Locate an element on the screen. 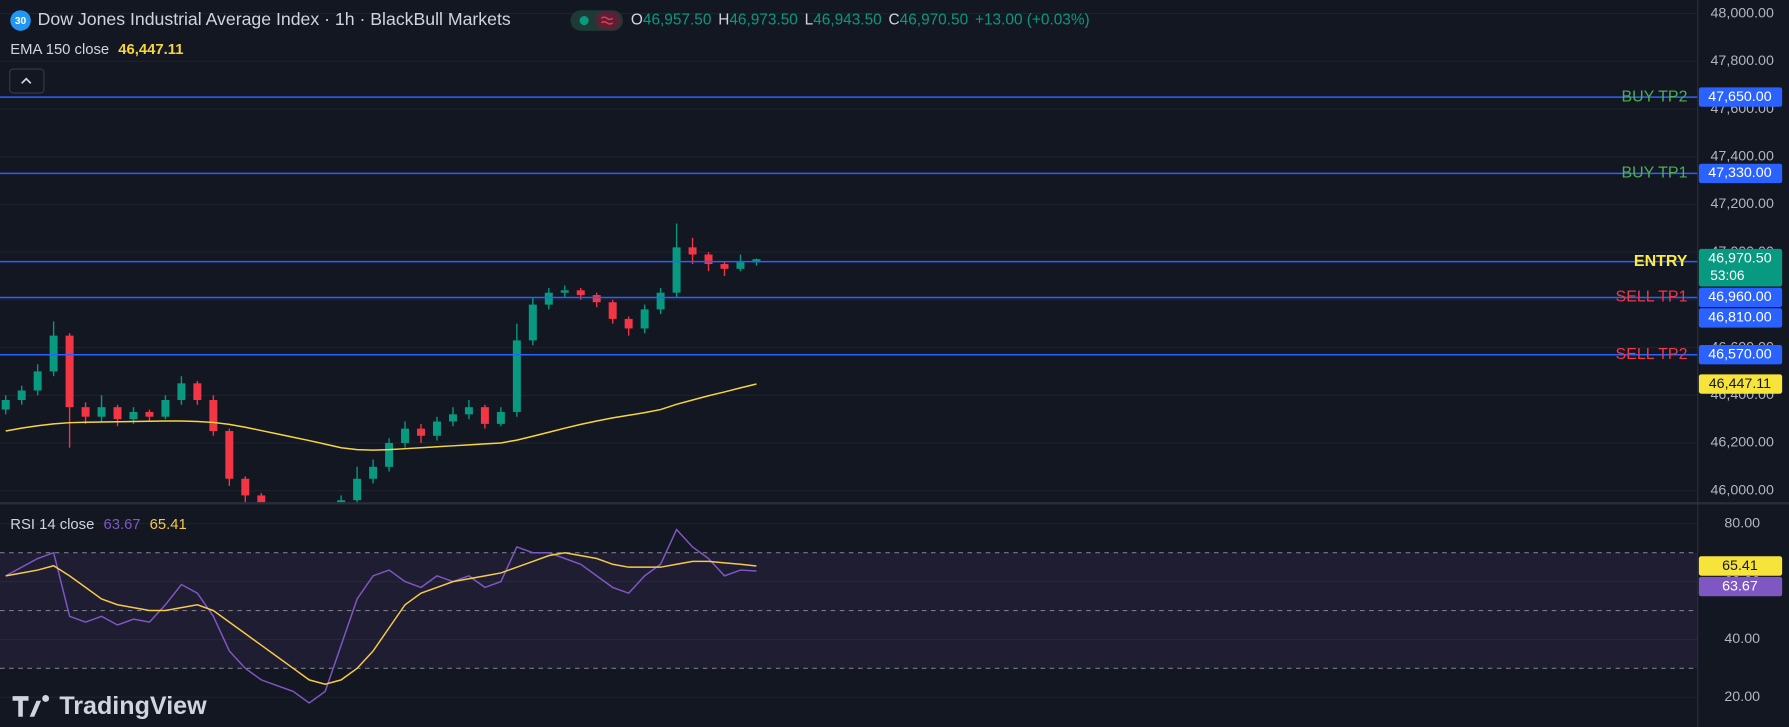 Image resolution: width=1789 pixels, height=727 pixels. collapse-button is located at coordinates (27, 81).